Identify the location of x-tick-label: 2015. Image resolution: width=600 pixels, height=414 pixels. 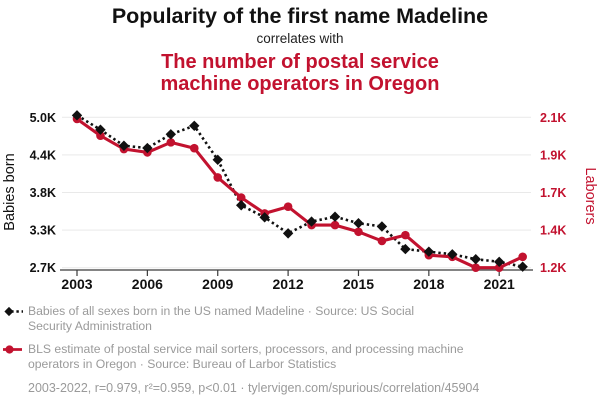
(358, 284).